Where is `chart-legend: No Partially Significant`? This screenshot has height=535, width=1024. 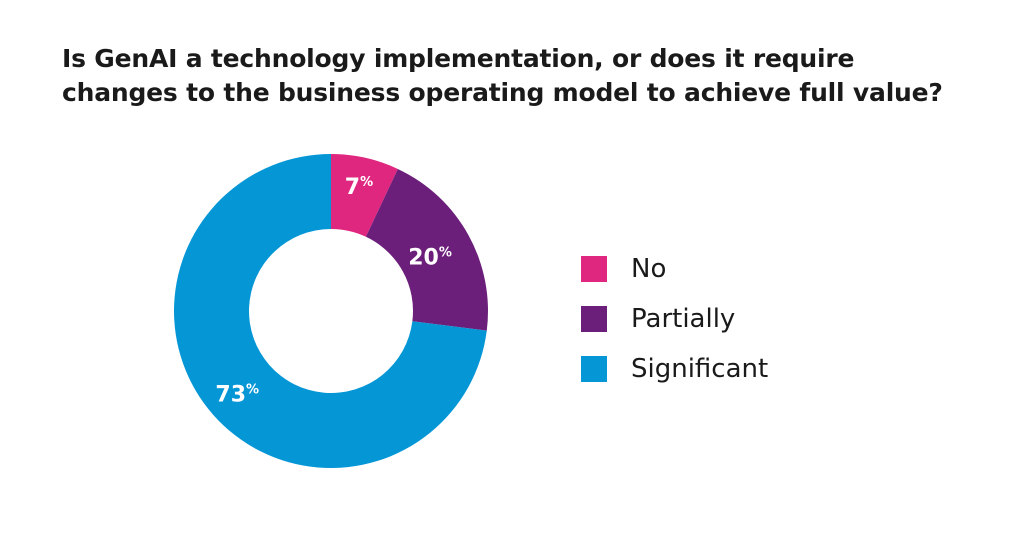 chart-legend: No Partially Significant is located at coordinates (731, 319).